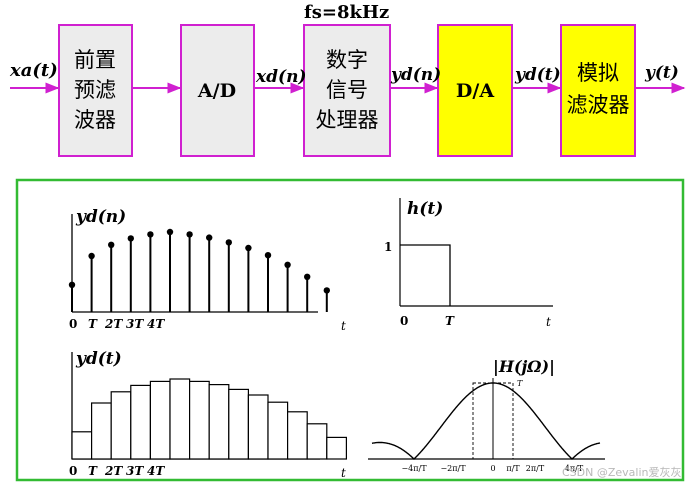 The width and height of the screenshot is (692, 491). What do you see at coordinates (425, 209) in the screenshot?
I see `impulse-ylabel: h(t)` at bounding box center [425, 209].